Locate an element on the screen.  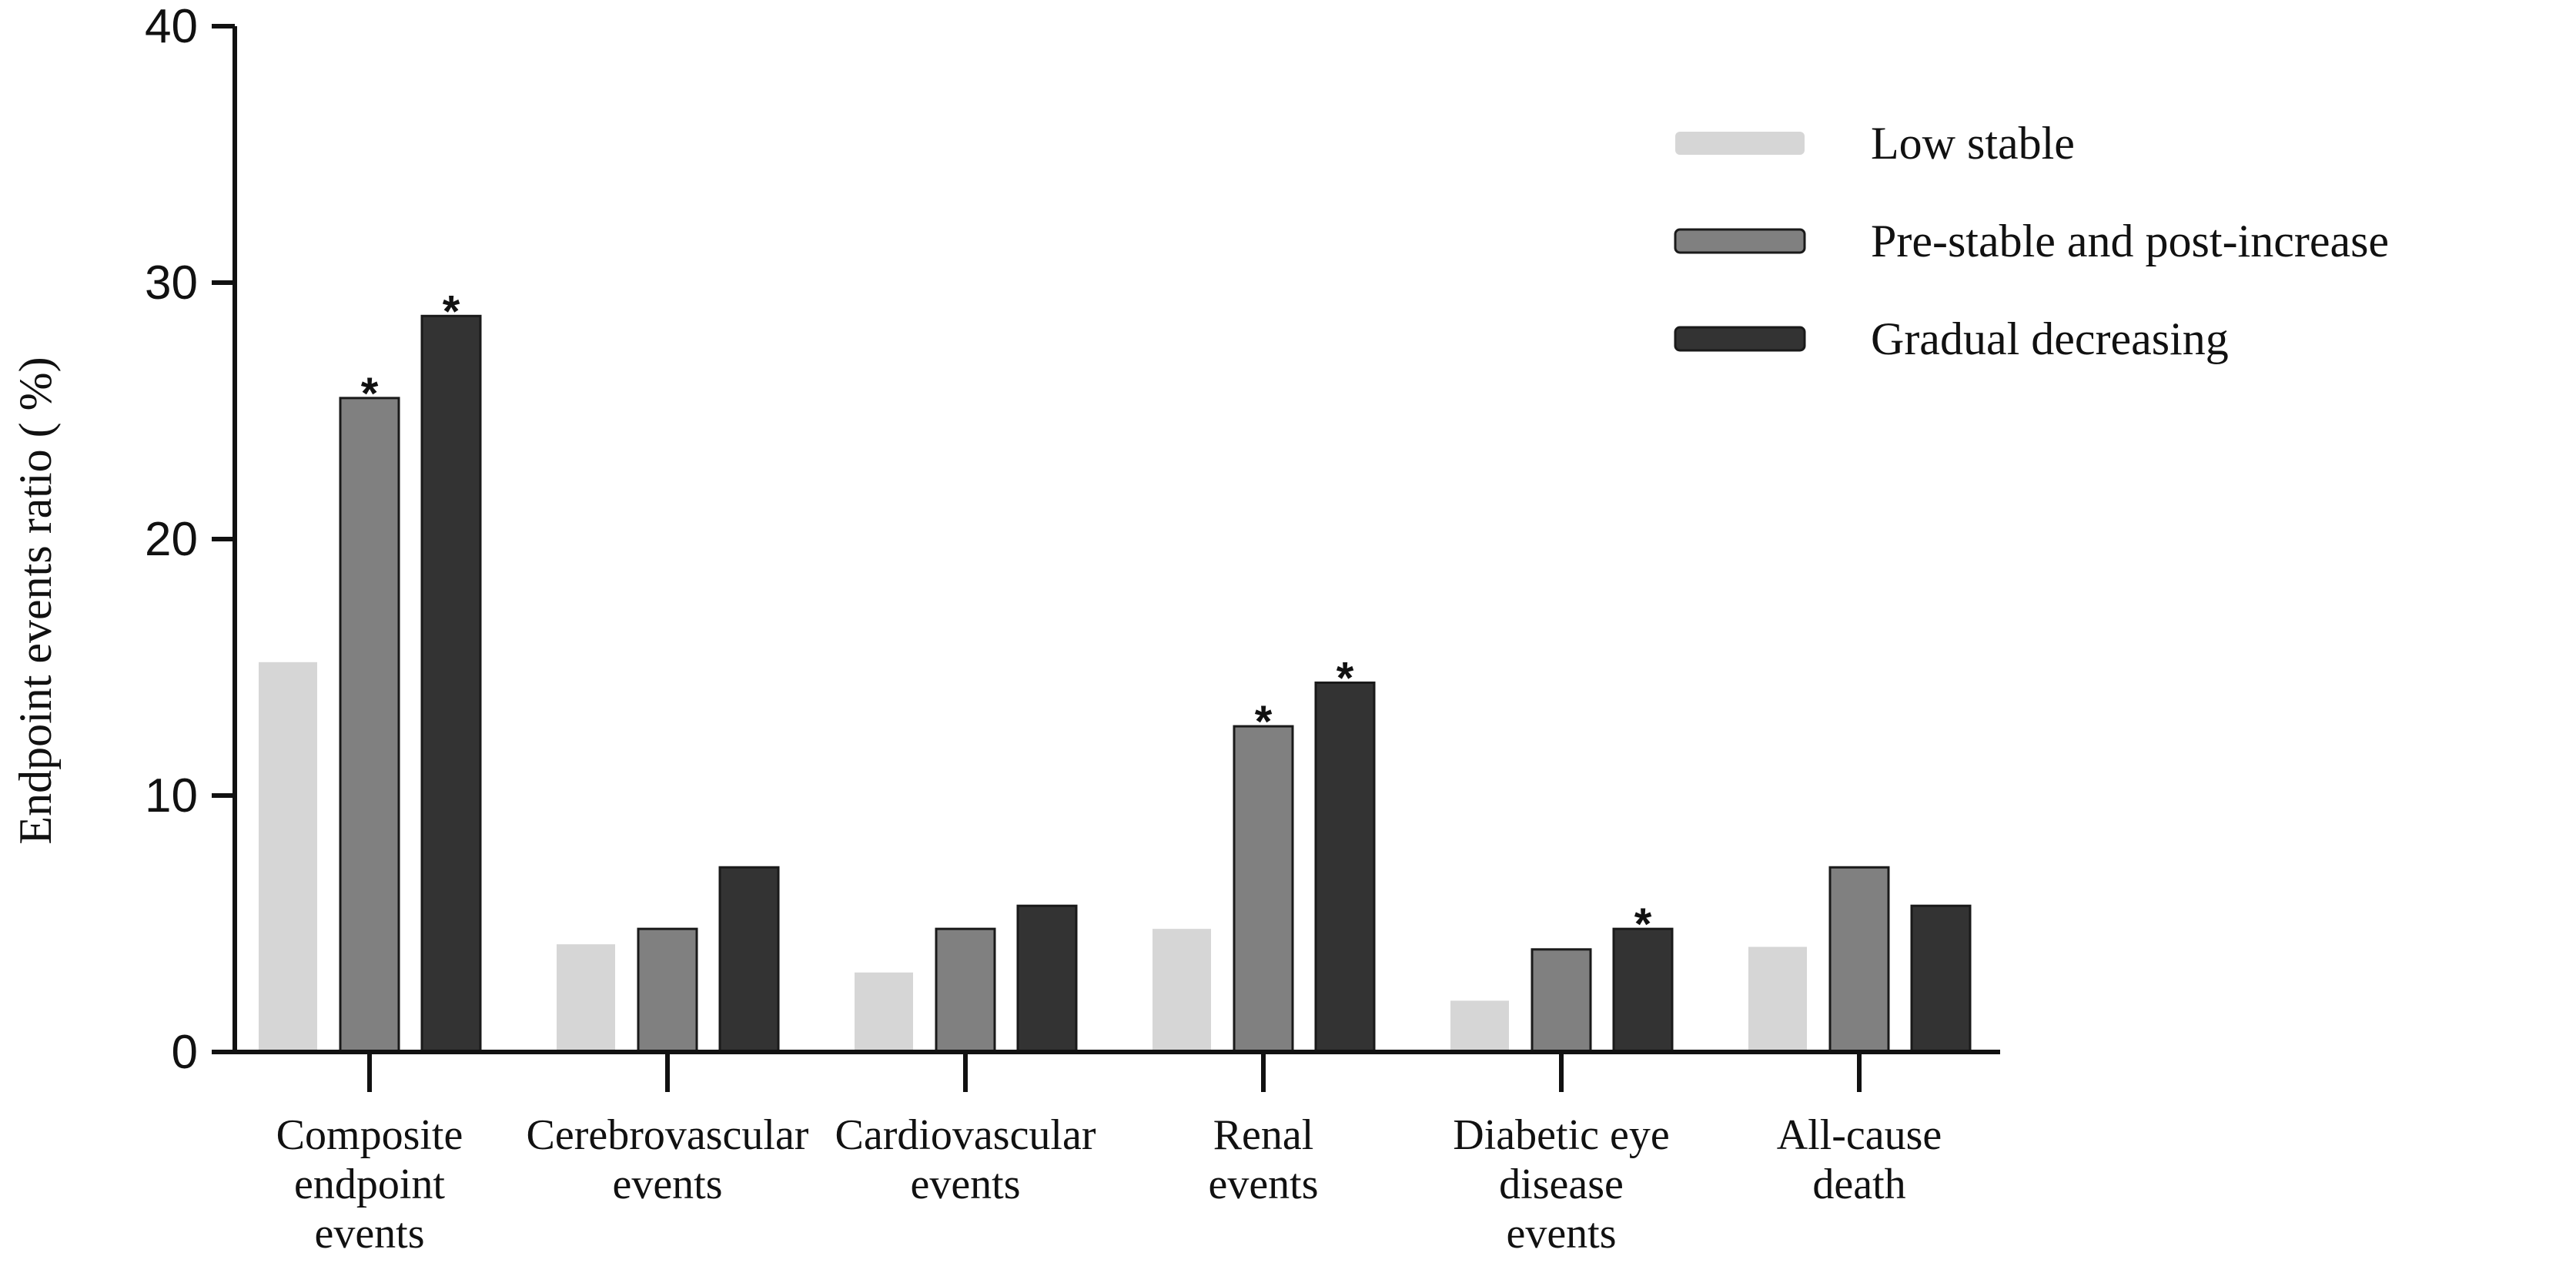
y-ticks-layer: 0 10 20 30 40 is located at coordinates (190, 539).